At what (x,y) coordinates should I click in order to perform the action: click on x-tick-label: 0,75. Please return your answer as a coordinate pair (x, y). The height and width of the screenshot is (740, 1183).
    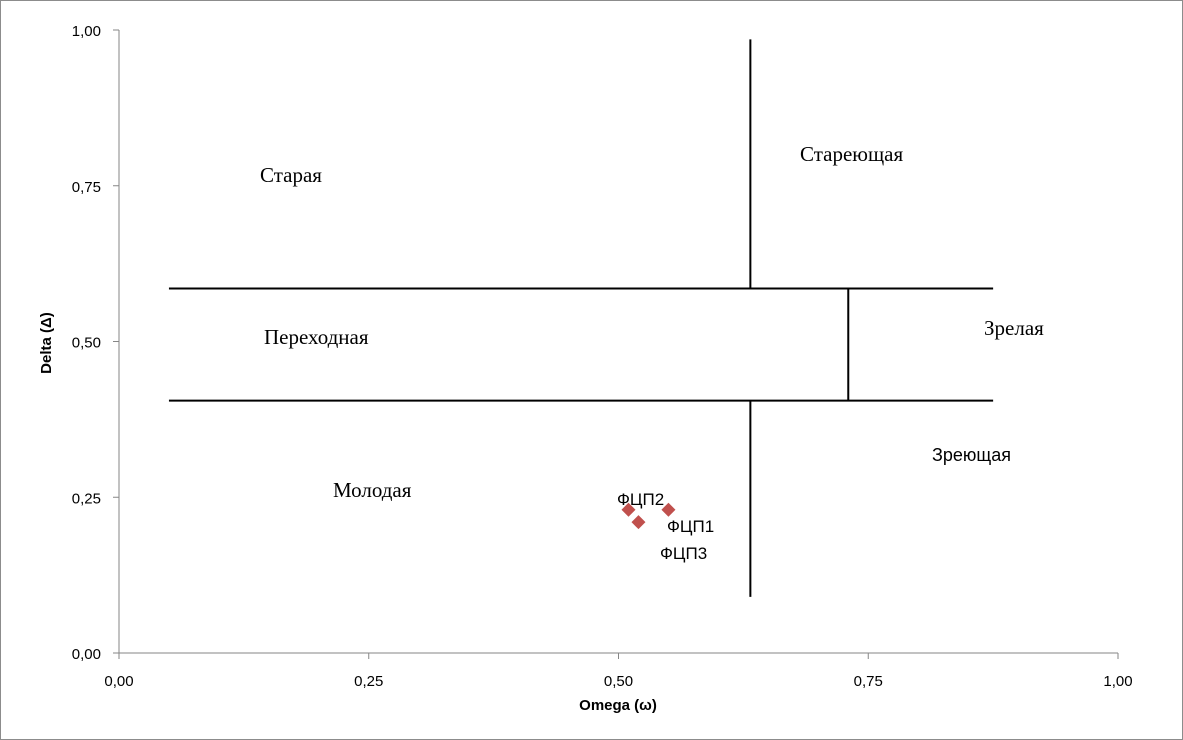
    Looking at the image, I should click on (868, 681).